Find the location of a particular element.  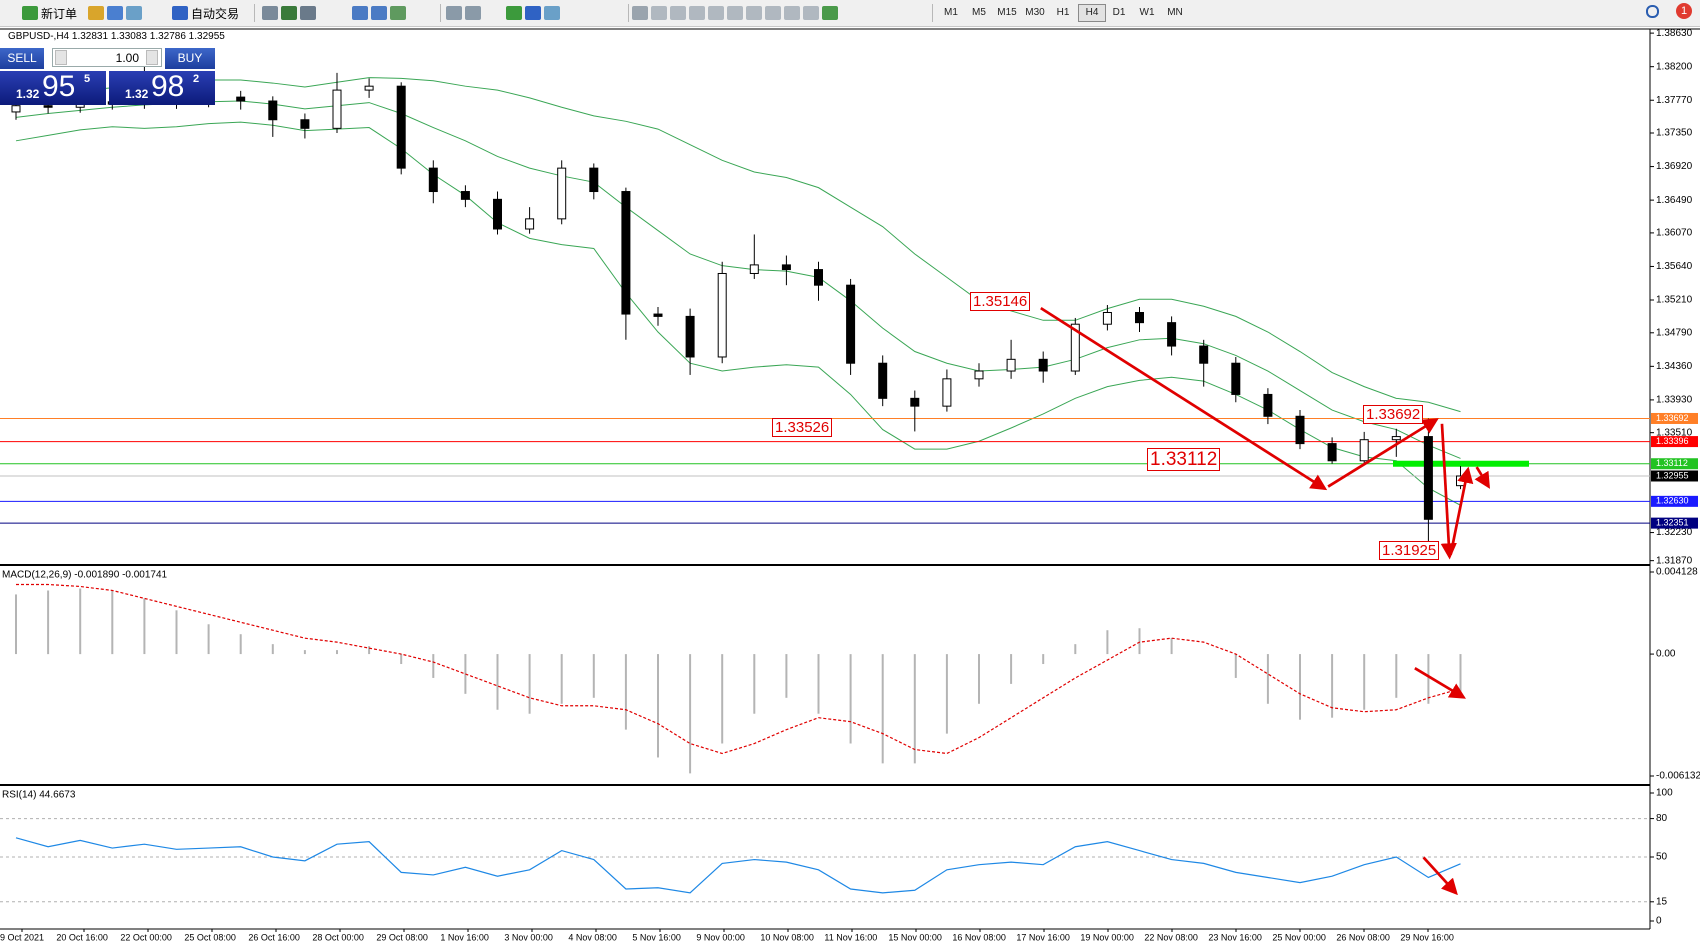

one-click-trading: SELL 1.00 BUY 1.32 95 5 1.32 98 2 is located at coordinates (108, 77).